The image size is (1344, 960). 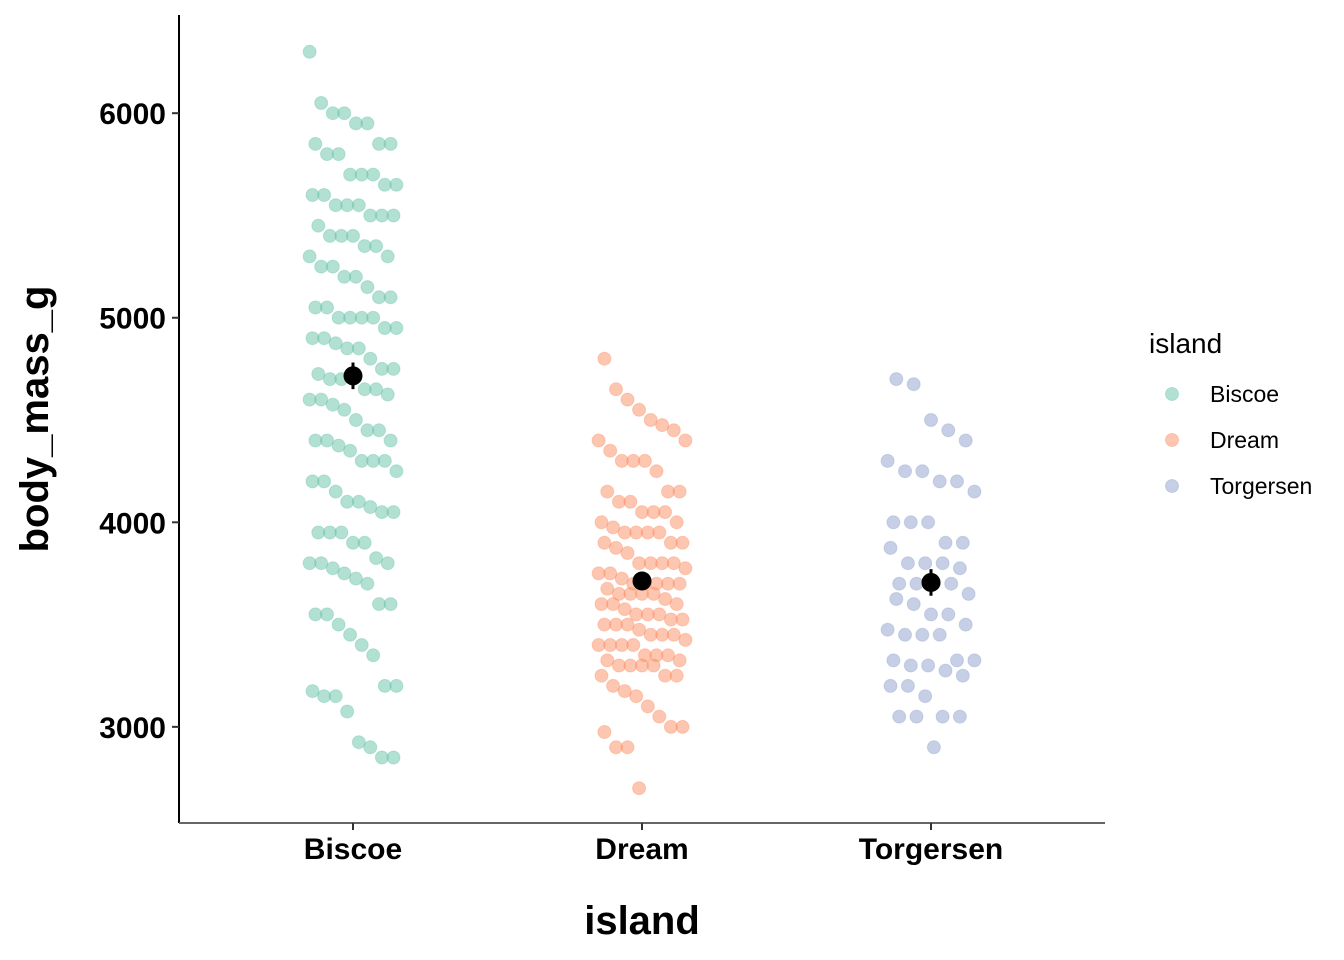 What do you see at coordinates (1244, 394) in the screenshot?
I see `legend-label: Biscoe` at bounding box center [1244, 394].